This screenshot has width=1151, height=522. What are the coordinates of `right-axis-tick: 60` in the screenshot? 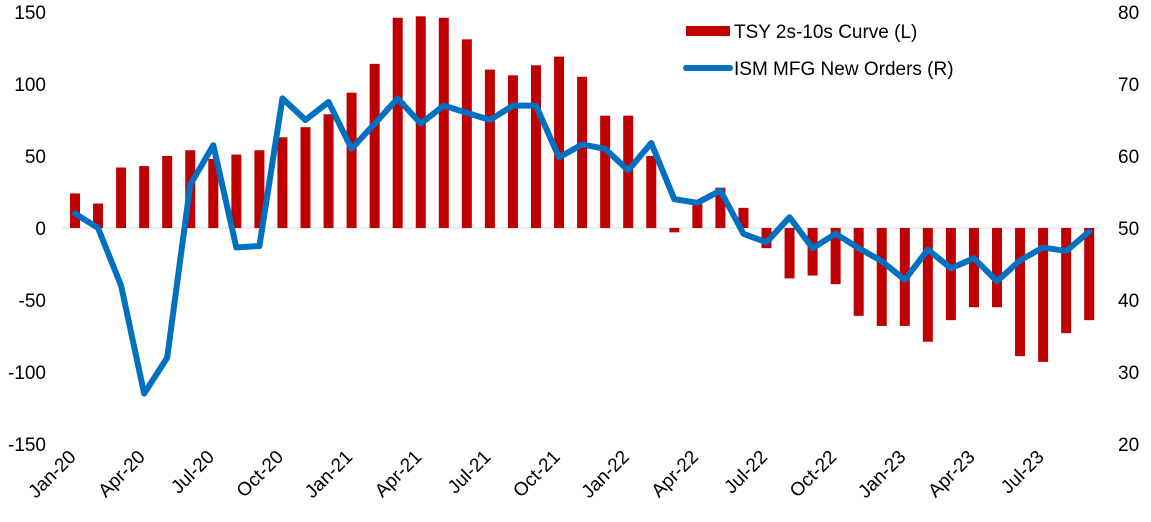 It's located at (1128, 157).